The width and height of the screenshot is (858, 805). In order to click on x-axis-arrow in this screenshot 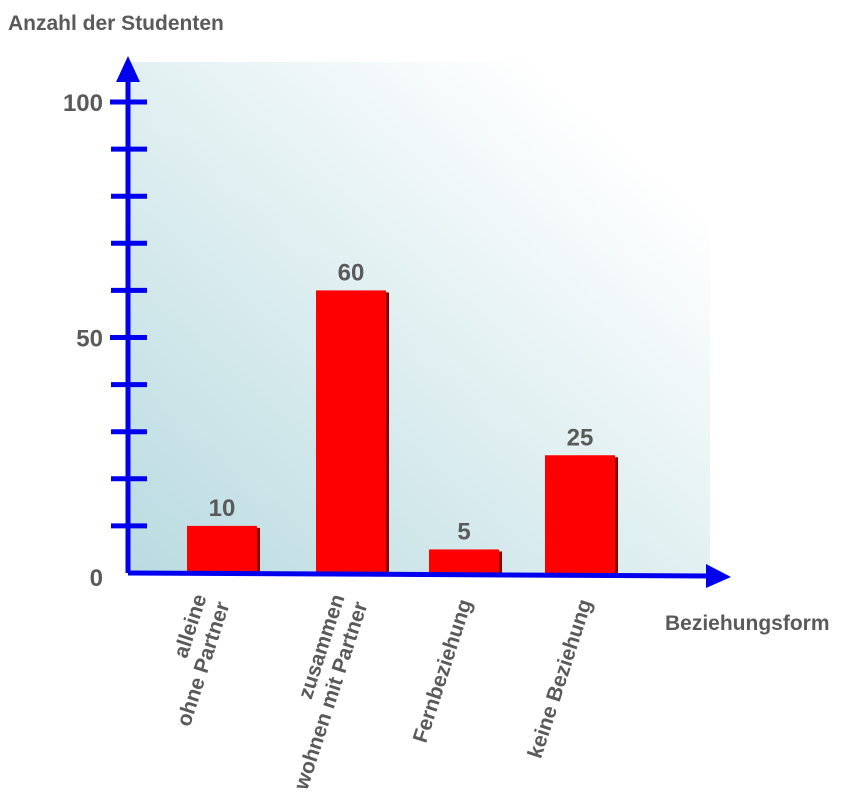, I will do `click(718, 576)`.